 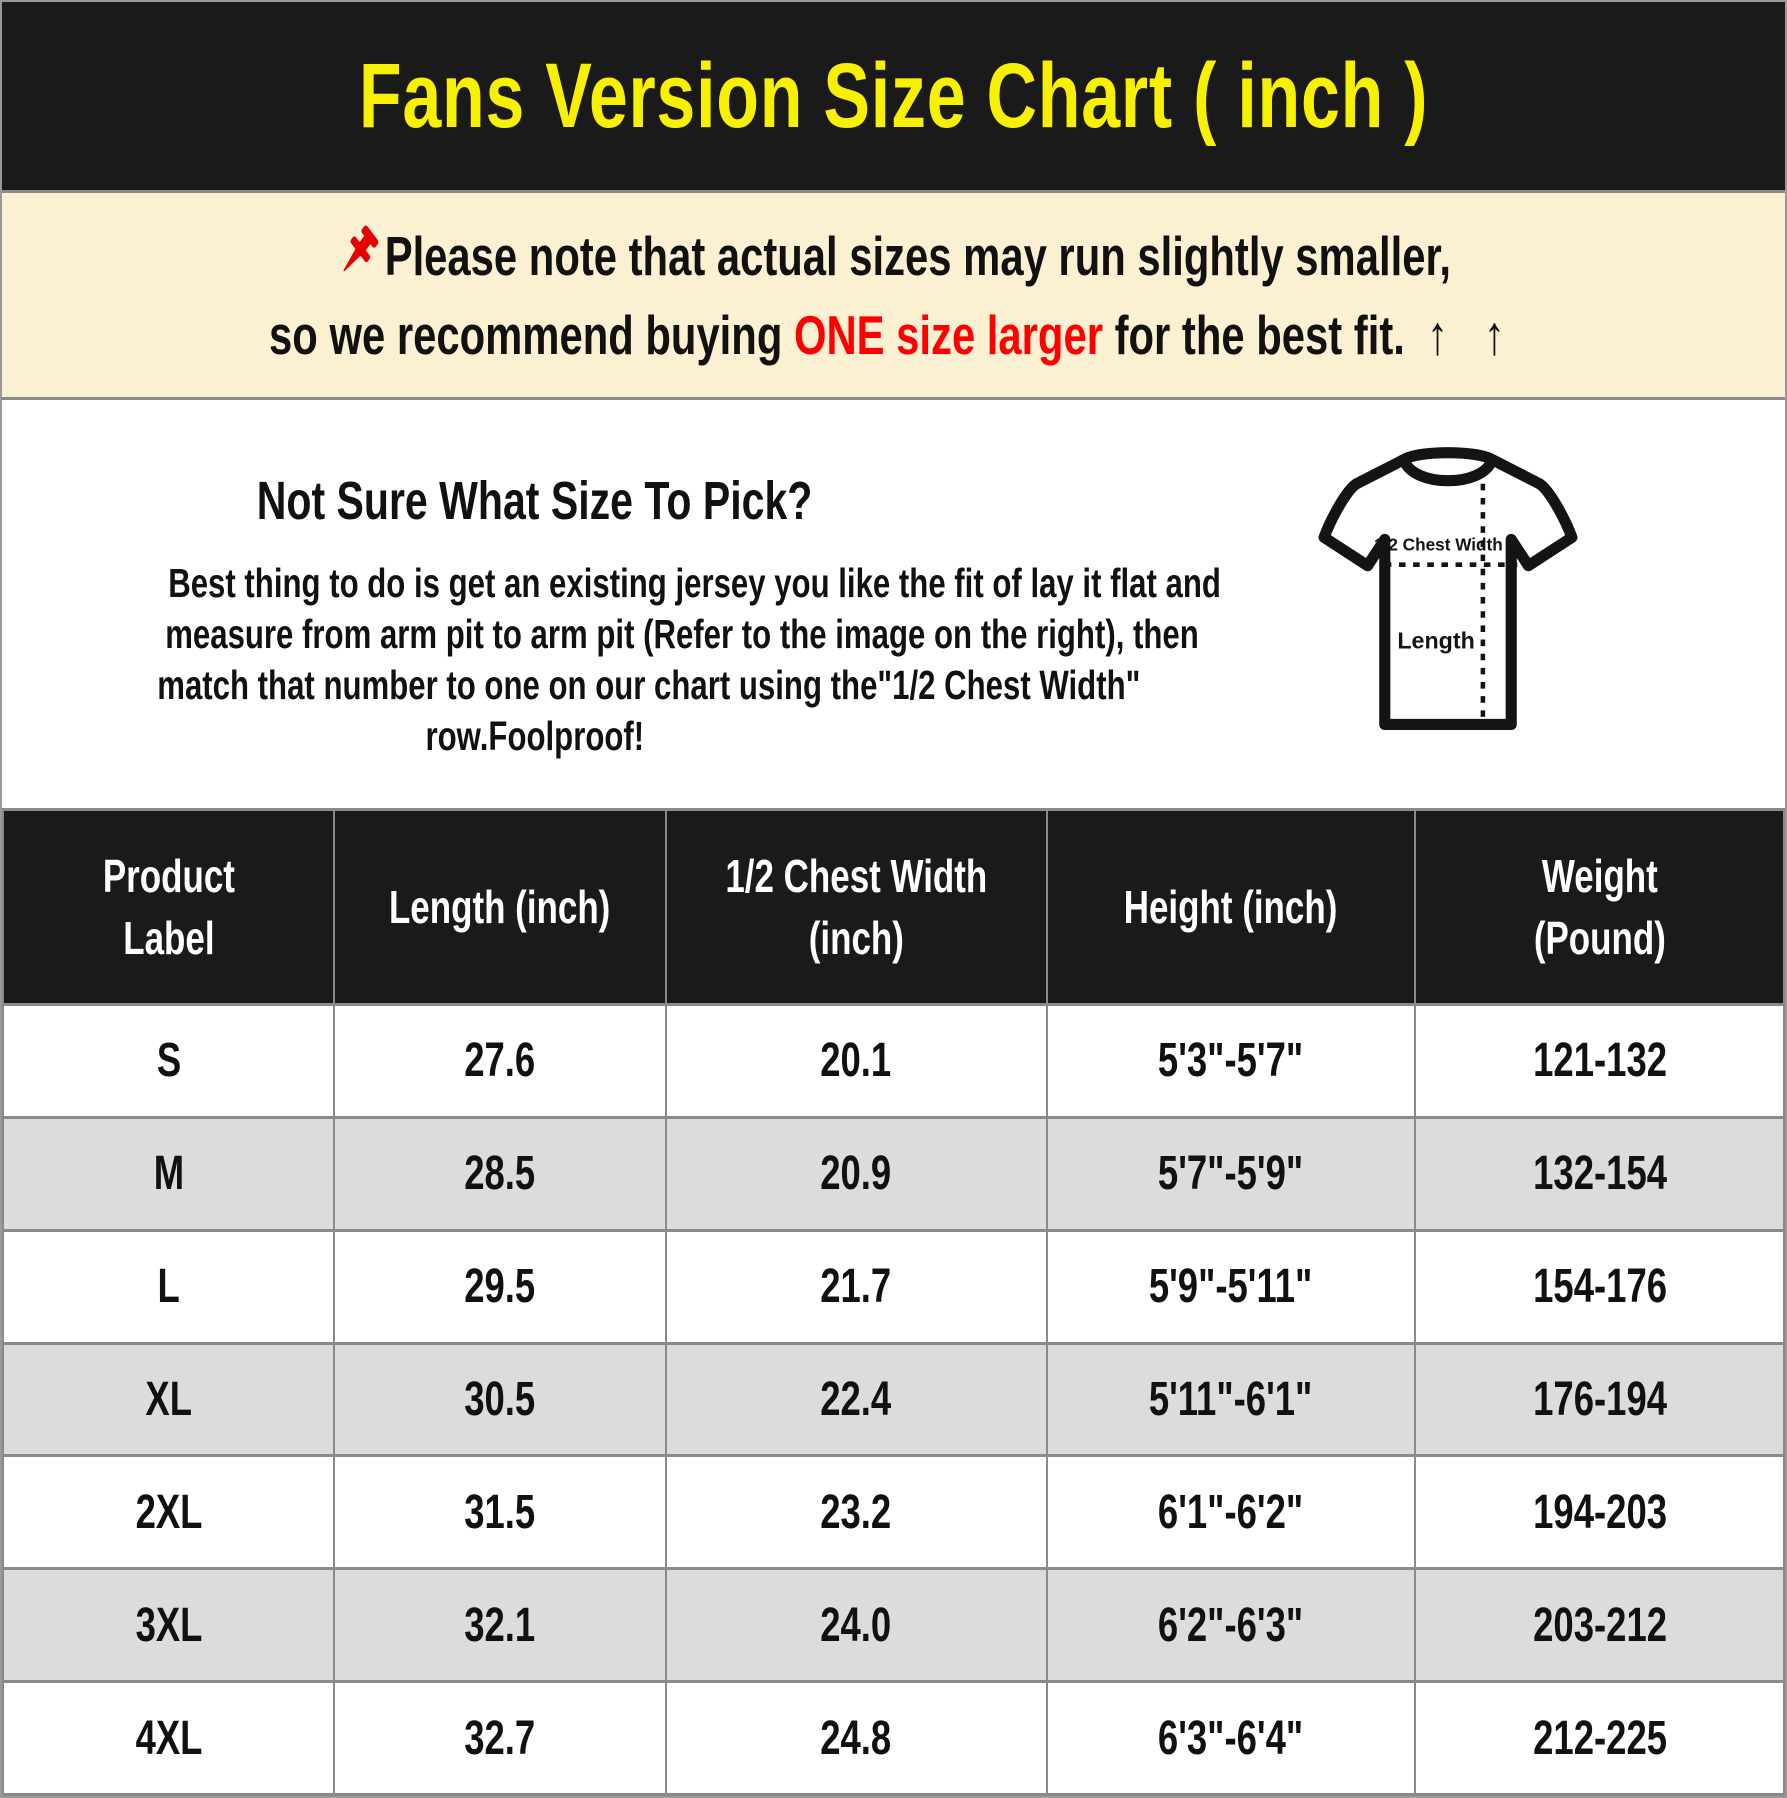 I want to click on note-highlight: ONE size larger, so click(x=949, y=334).